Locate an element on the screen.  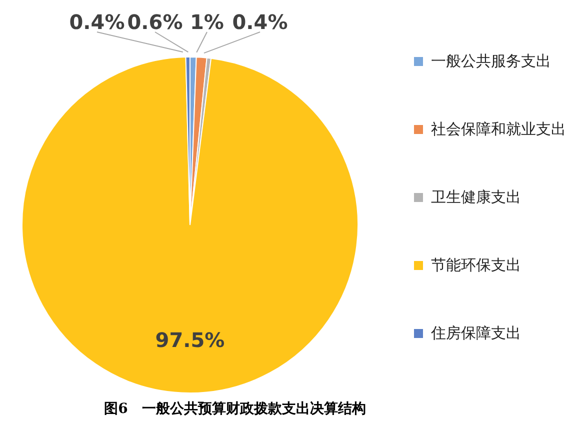
data-label: 1% is located at coordinates (207, 22).